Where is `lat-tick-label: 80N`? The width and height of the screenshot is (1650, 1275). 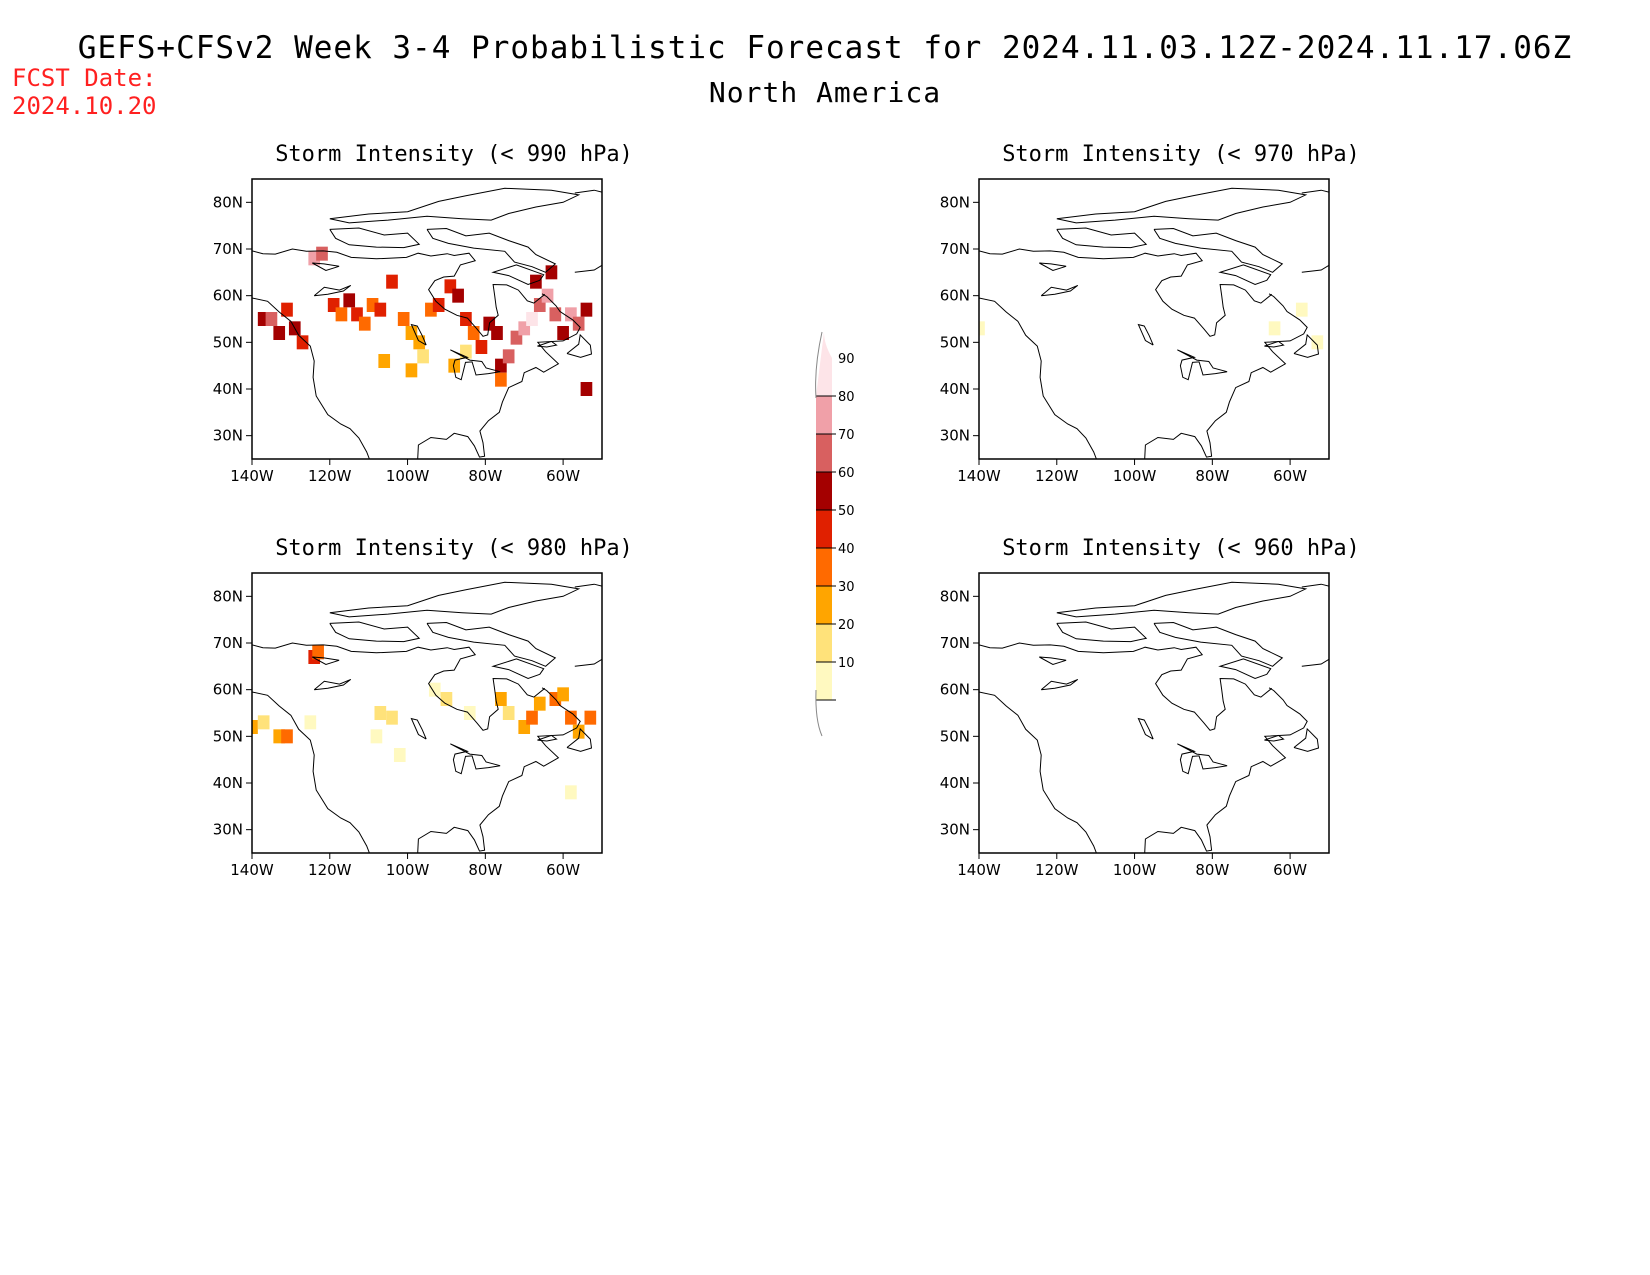 lat-tick-label: 80N is located at coordinates (955, 202).